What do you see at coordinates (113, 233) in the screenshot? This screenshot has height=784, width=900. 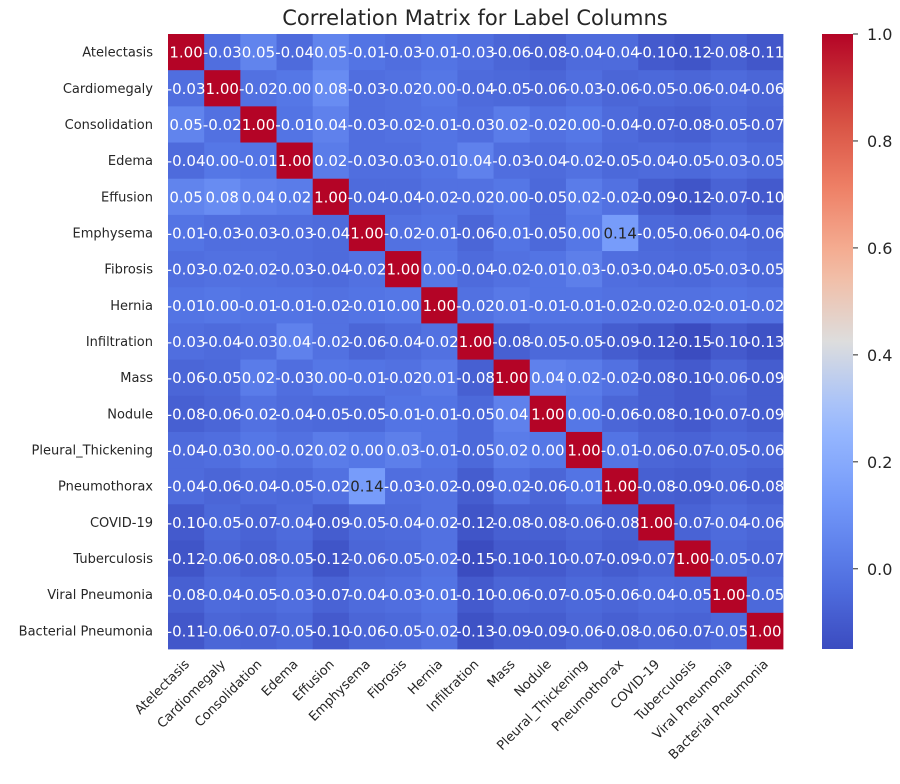 I see `y-tick-label: Emphysema` at bounding box center [113, 233].